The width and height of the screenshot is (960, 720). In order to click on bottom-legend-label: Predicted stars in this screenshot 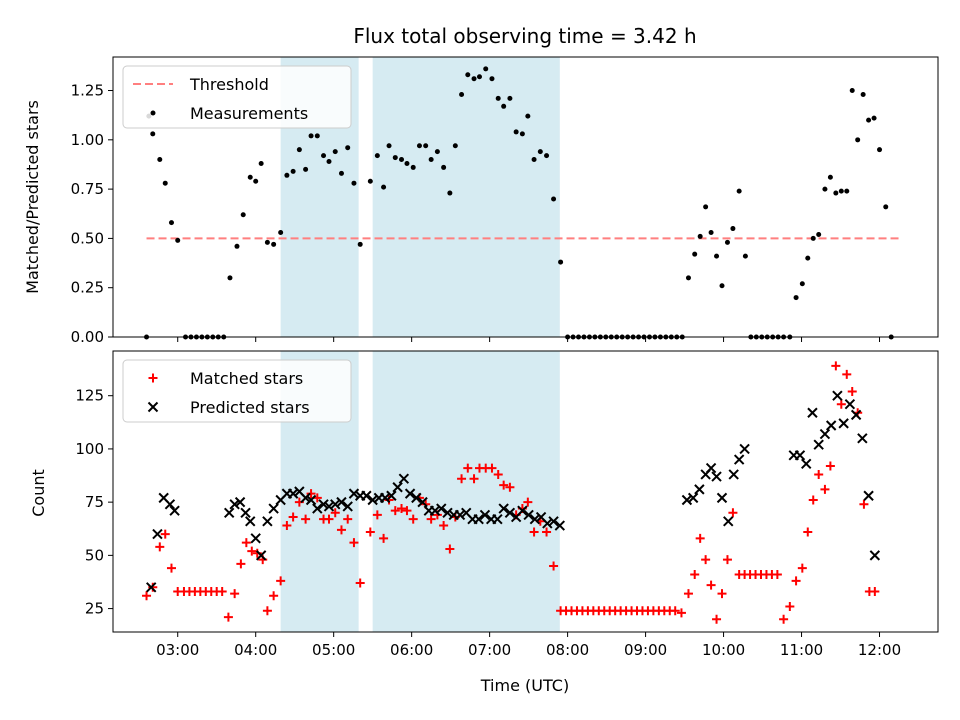, I will do `click(250, 407)`.